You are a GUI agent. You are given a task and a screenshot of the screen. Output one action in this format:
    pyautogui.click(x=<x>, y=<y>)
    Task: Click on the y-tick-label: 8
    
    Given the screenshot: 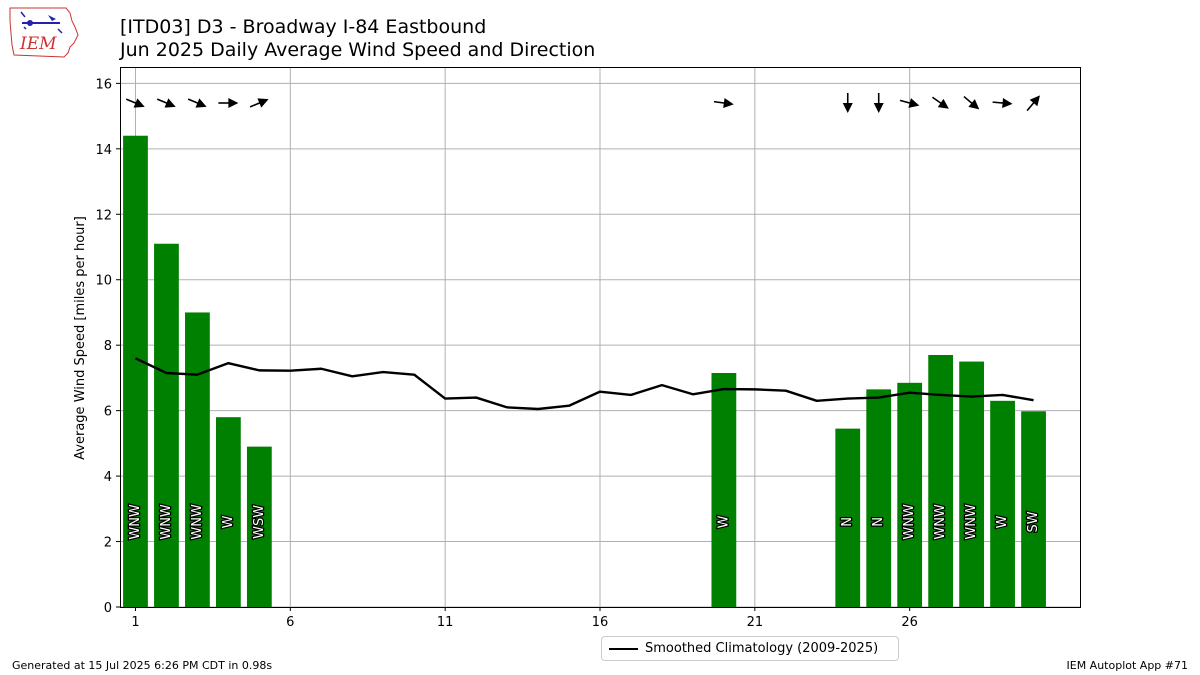 What is the action you would take?
    pyautogui.click(x=108, y=346)
    